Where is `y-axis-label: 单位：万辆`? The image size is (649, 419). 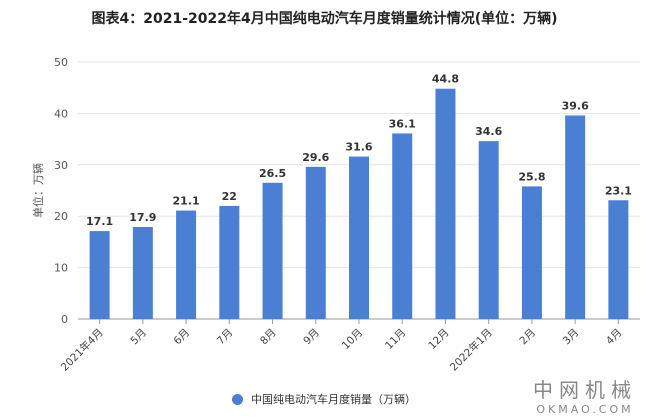
y-axis-label: 单位：万辆 is located at coordinates (38, 190).